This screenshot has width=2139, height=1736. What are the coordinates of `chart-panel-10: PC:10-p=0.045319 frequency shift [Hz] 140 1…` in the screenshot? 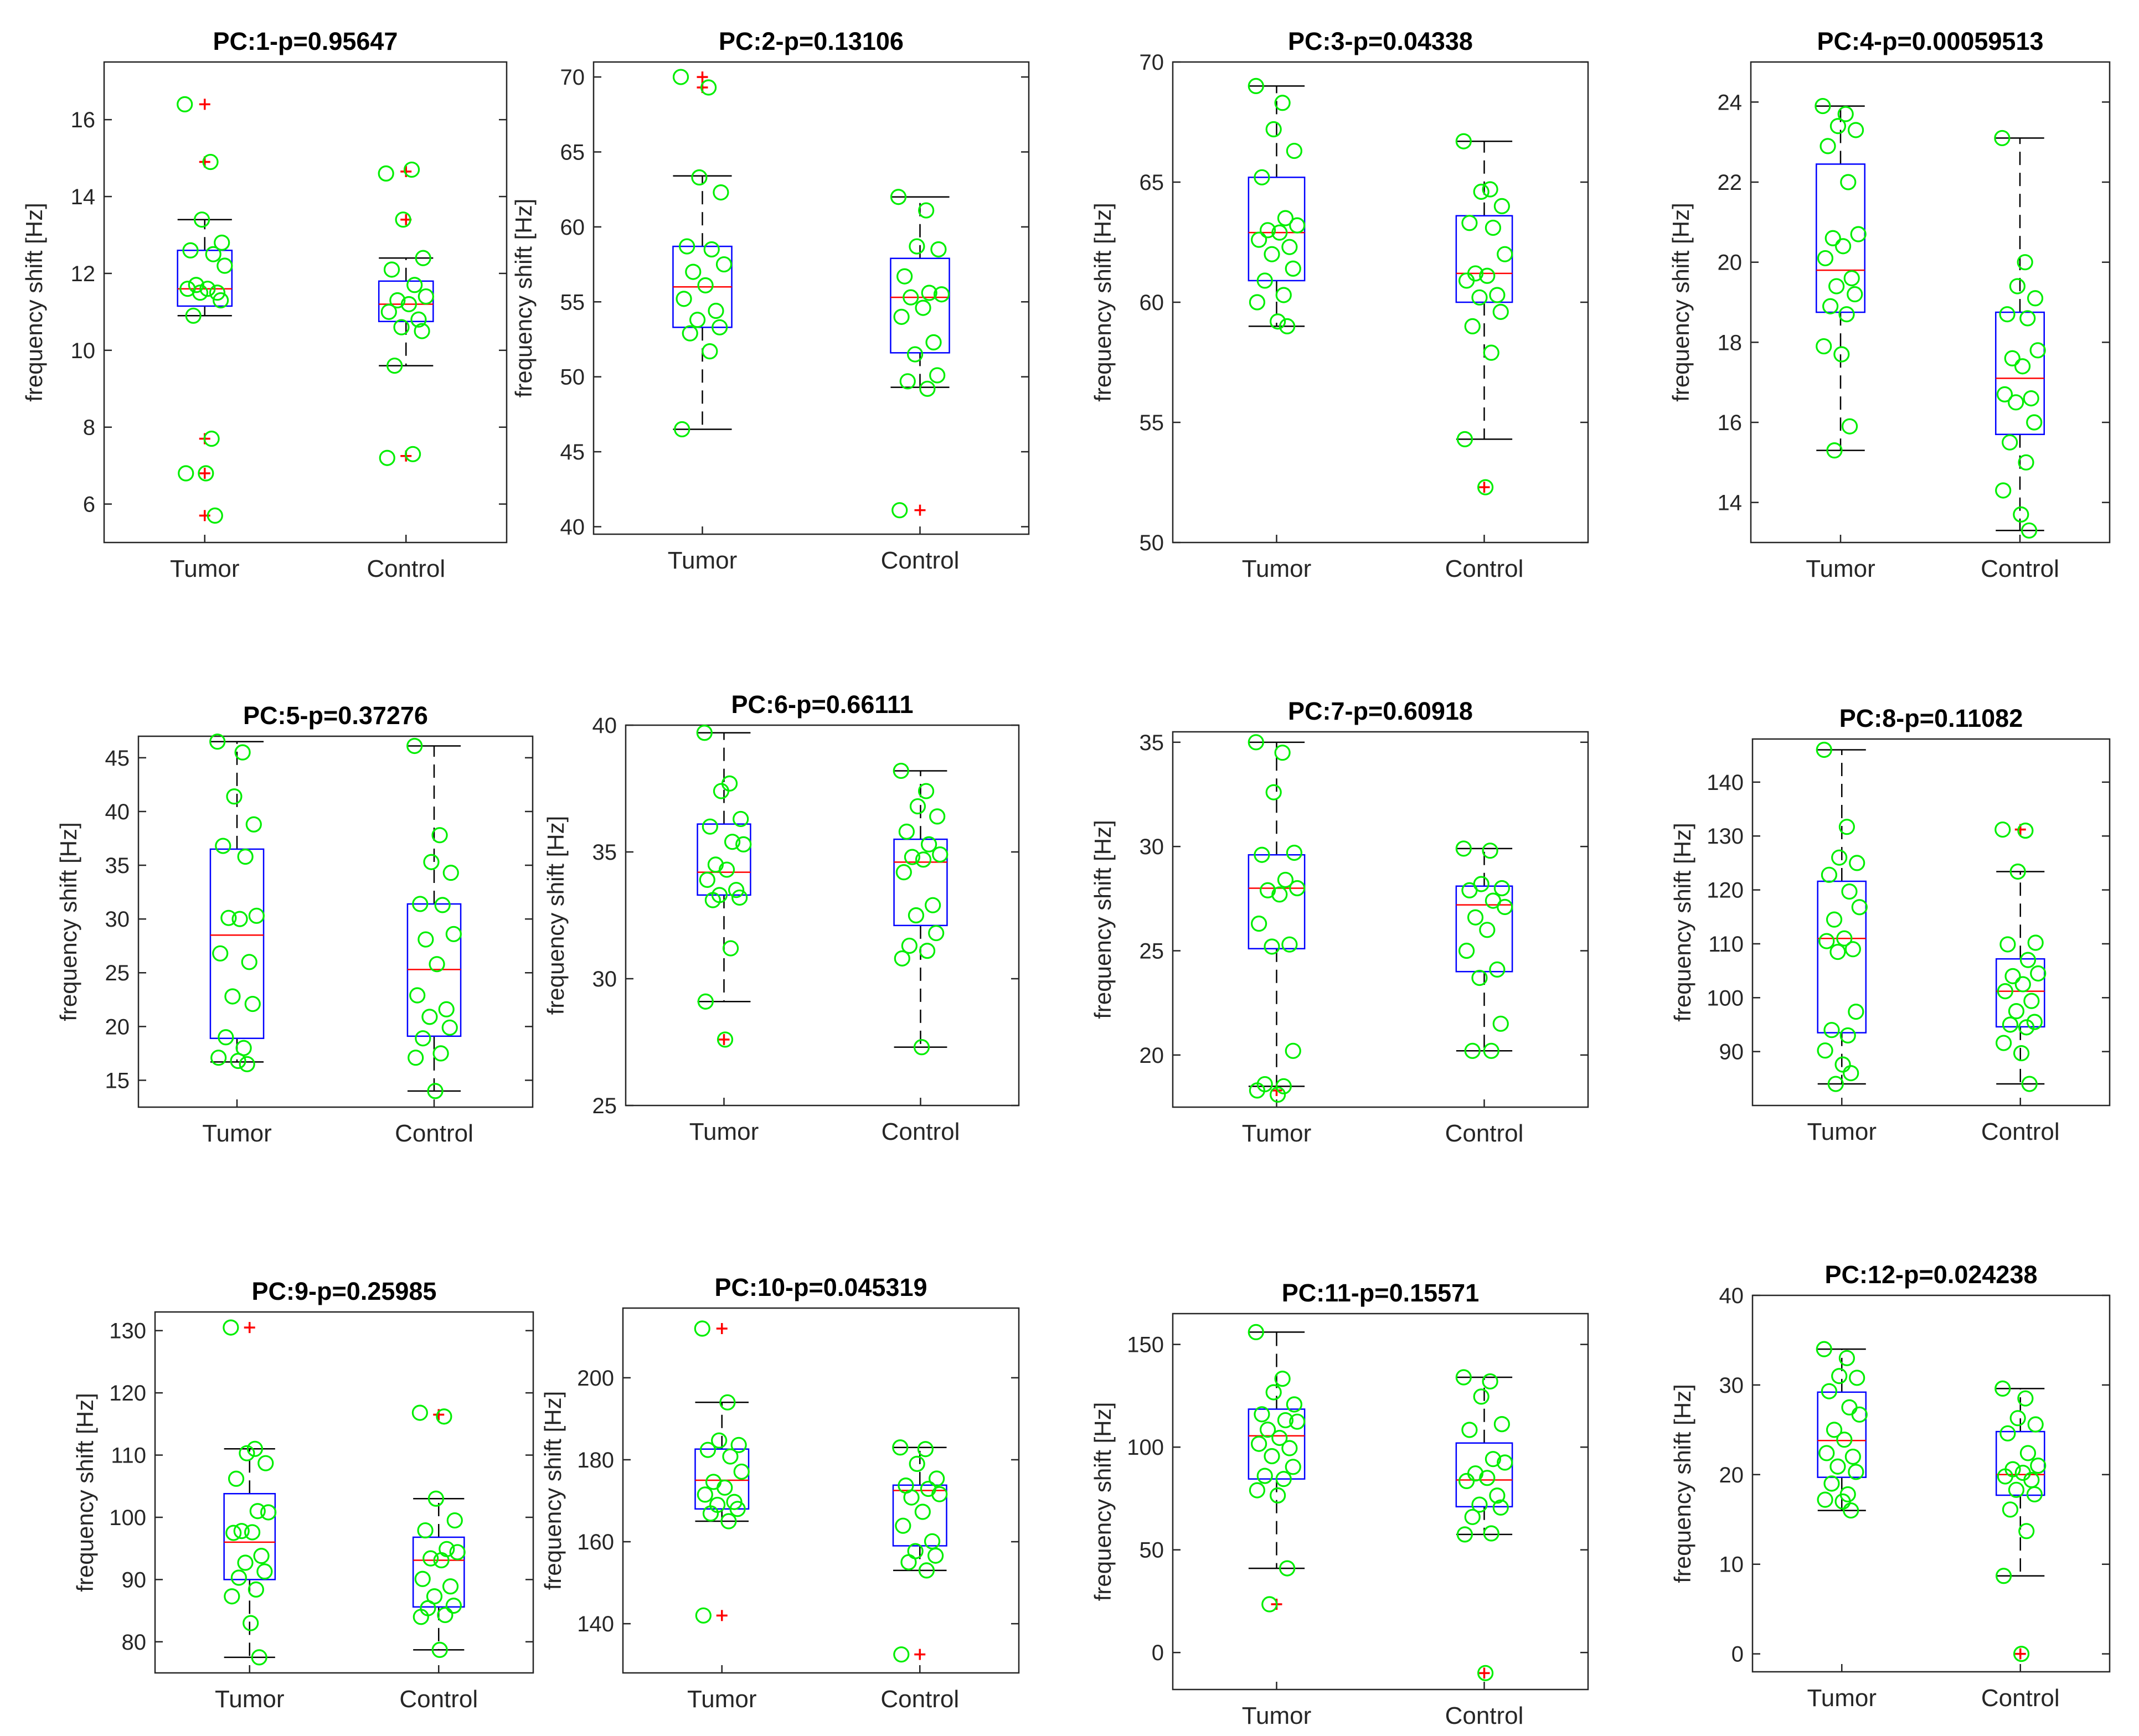 It's located at (780, 1493).